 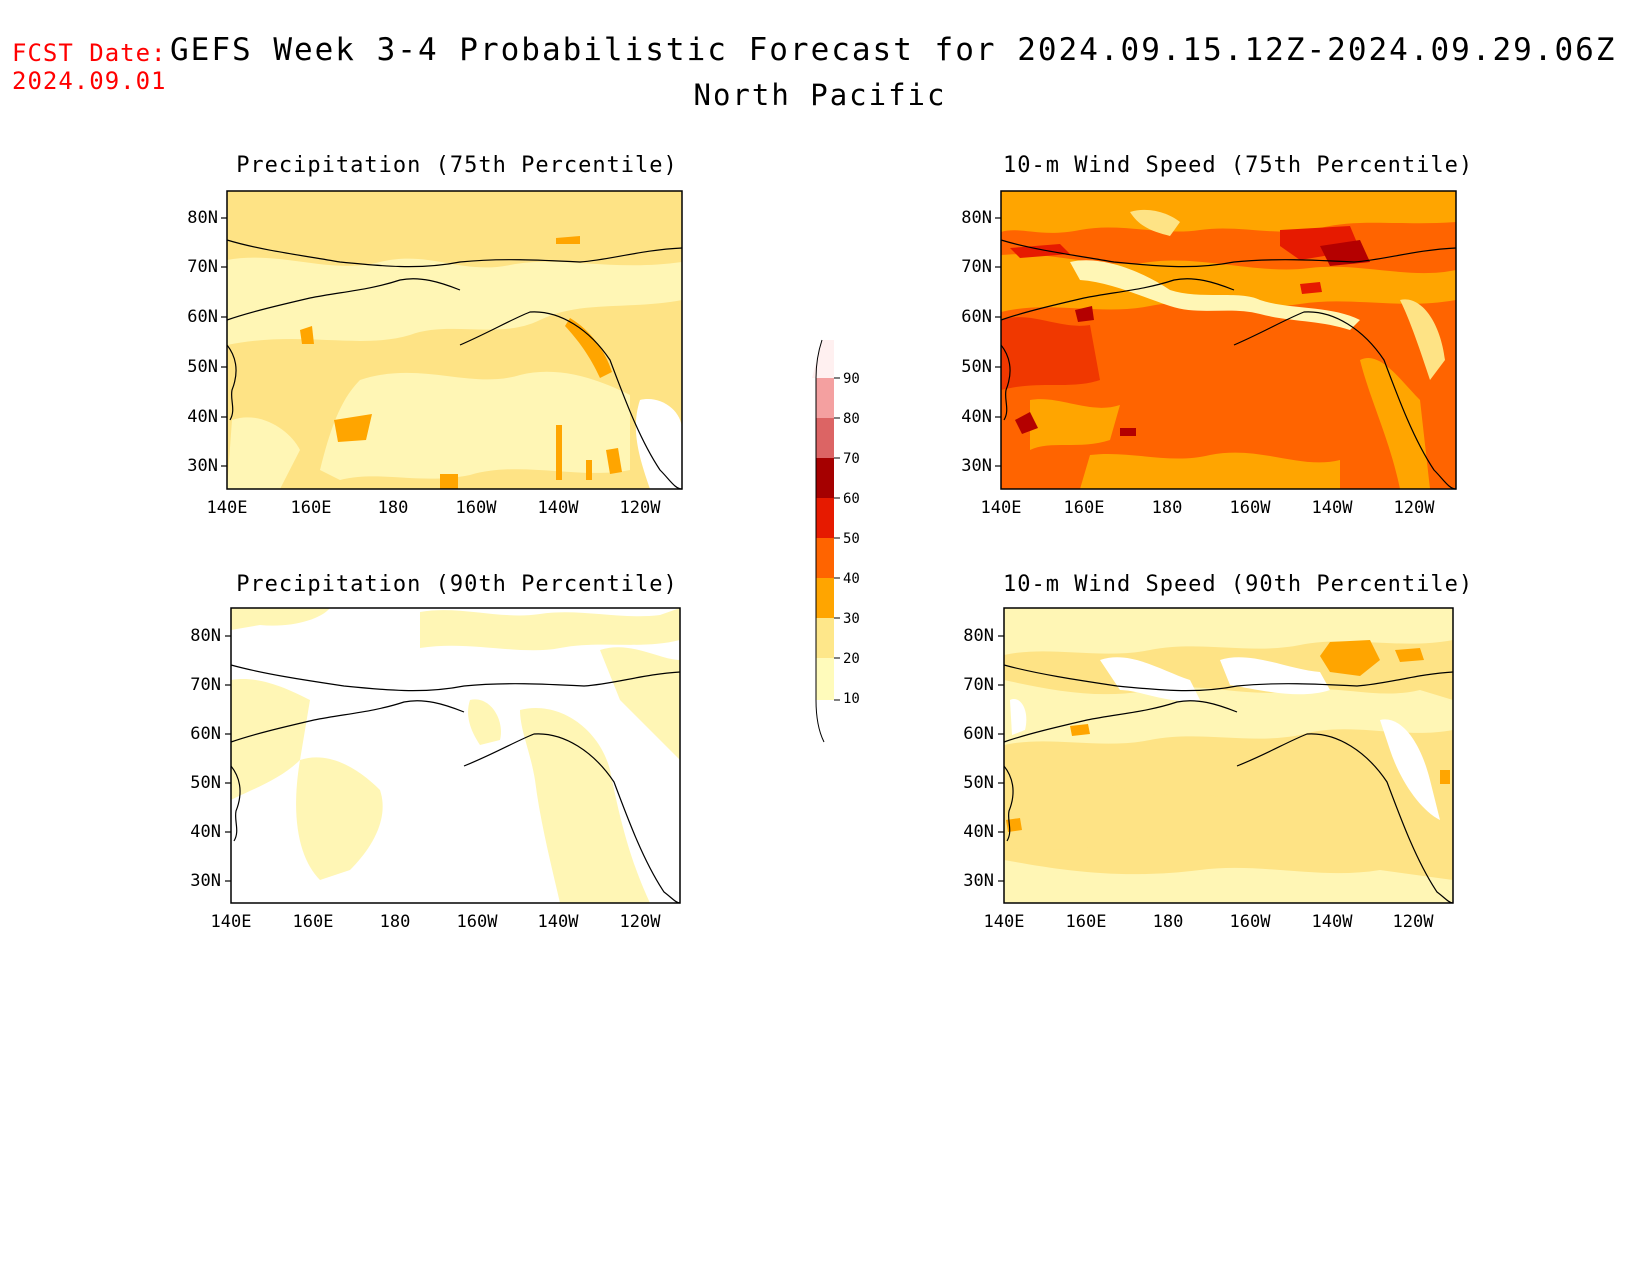 What do you see at coordinates (89, 53) in the screenshot?
I see `fcst-date-label: FCST Date:` at bounding box center [89, 53].